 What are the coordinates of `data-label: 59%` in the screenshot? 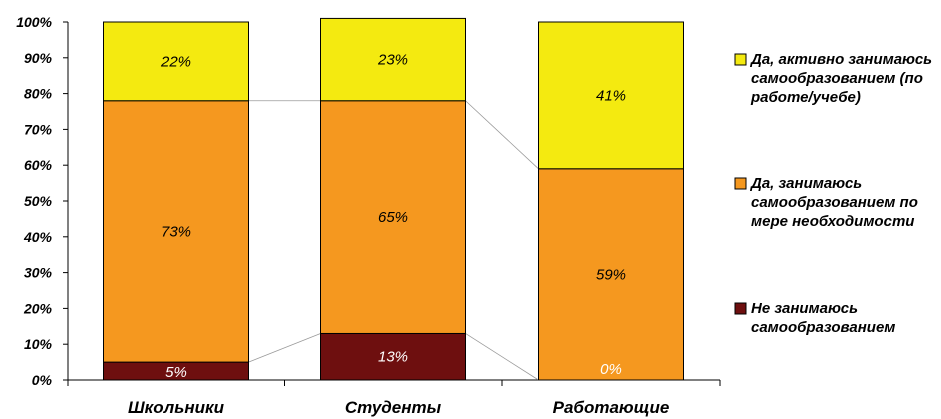 It's located at (611, 274).